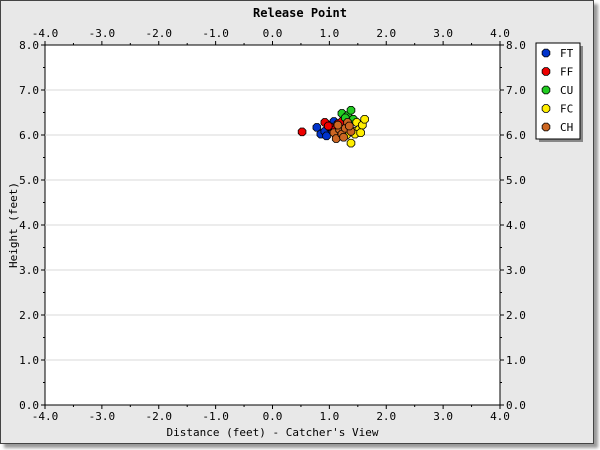  What do you see at coordinates (516, 180) in the screenshot?
I see `y-tick-label-right: 5.0` at bounding box center [516, 180].